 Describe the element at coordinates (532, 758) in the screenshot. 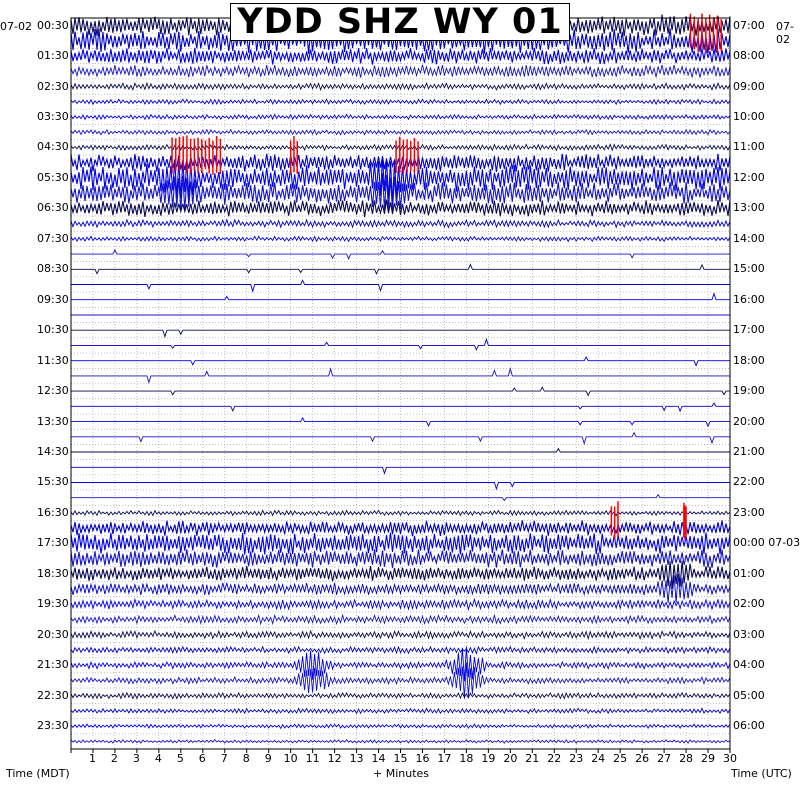

I see `x-tick-label: 21` at that location.